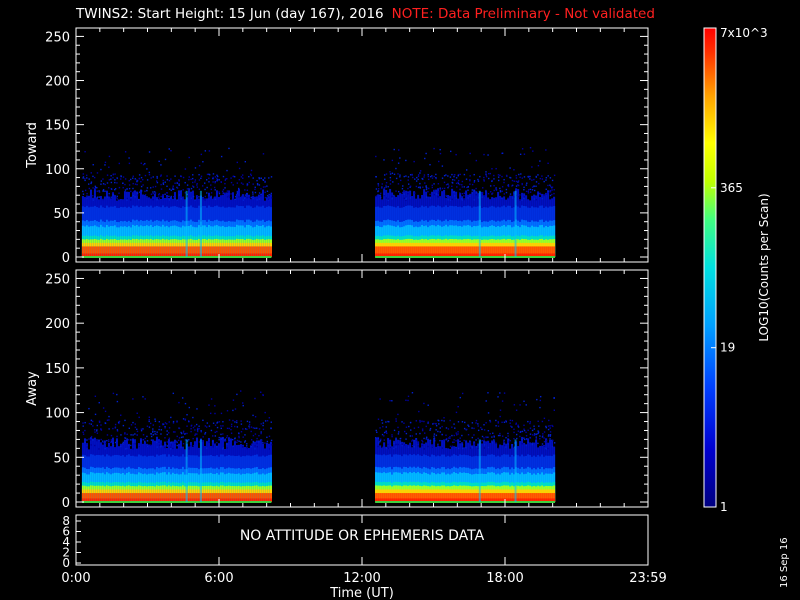 The image size is (800, 600). Describe the element at coordinates (523, 14) in the screenshot. I see `preliminary-note: NOTE: Data Preliminary - Not validated` at that location.